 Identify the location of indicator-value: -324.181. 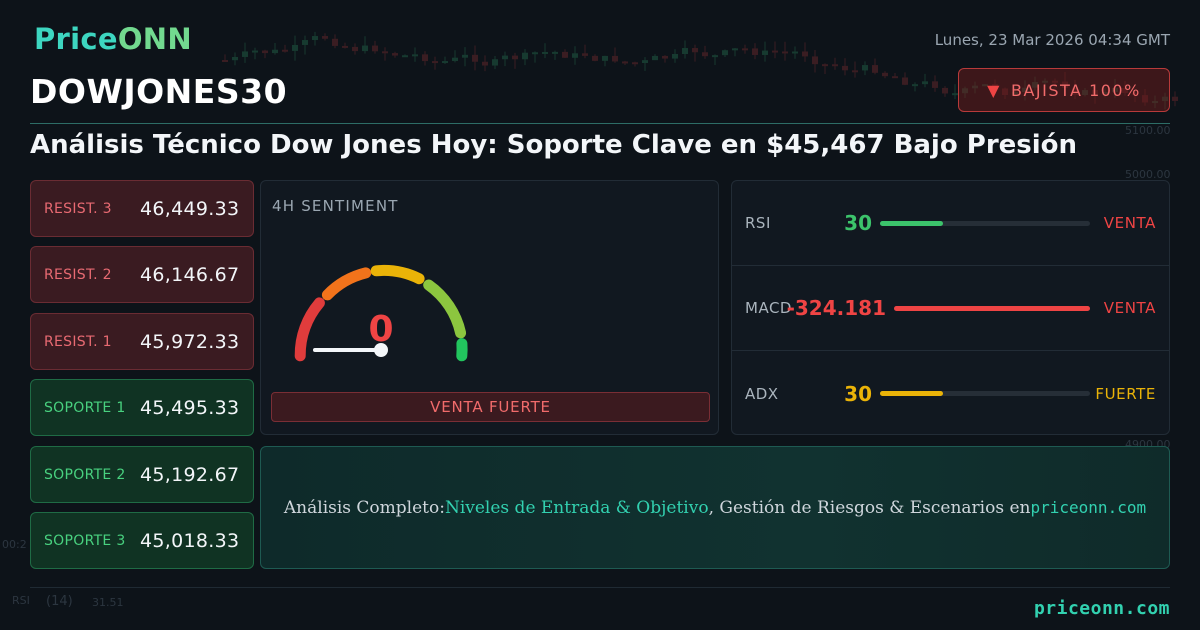
(836, 308).